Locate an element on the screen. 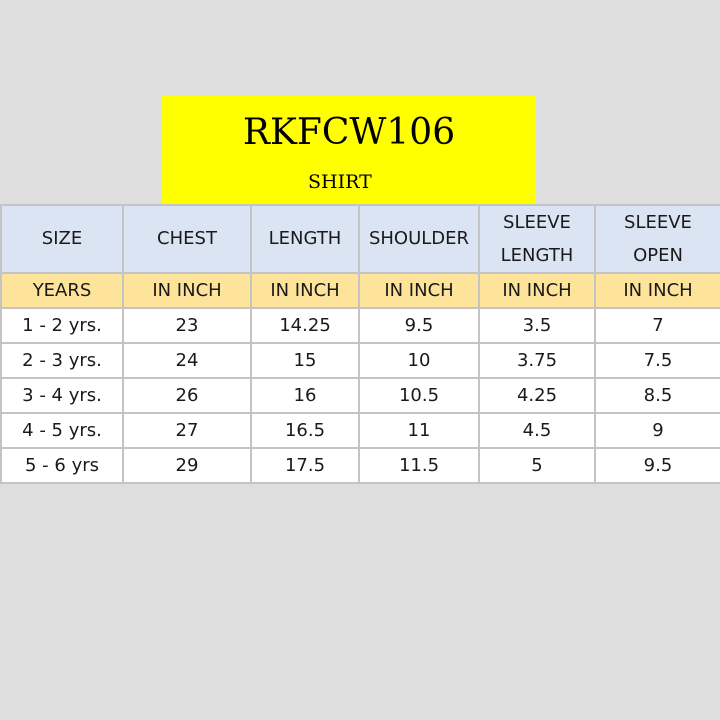  table-row: 1 - 2 yrs. 23 14.25 9.5 3.5 7 is located at coordinates (360, 325).